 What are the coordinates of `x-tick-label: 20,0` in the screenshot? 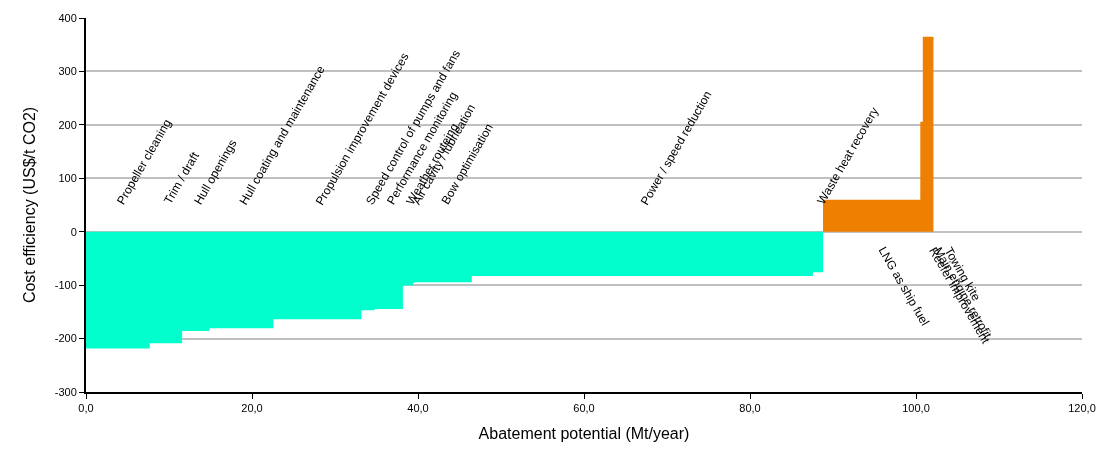 It's located at (252, 408).